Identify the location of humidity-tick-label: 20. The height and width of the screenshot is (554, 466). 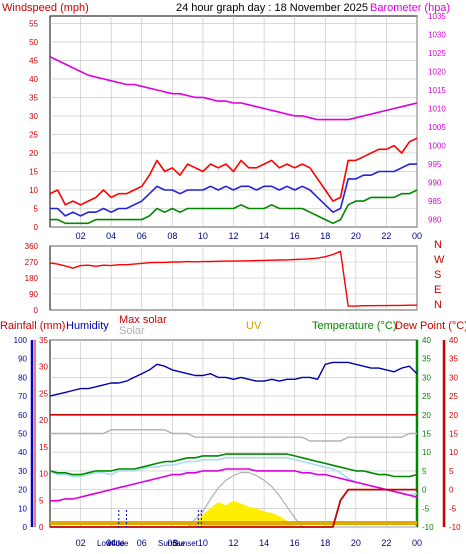
(22, 490).